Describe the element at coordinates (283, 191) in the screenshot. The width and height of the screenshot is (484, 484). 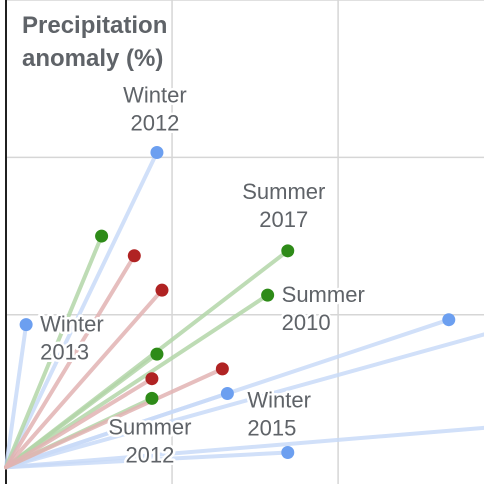
I see `summer-label-0-line-0: Summer` at that location.